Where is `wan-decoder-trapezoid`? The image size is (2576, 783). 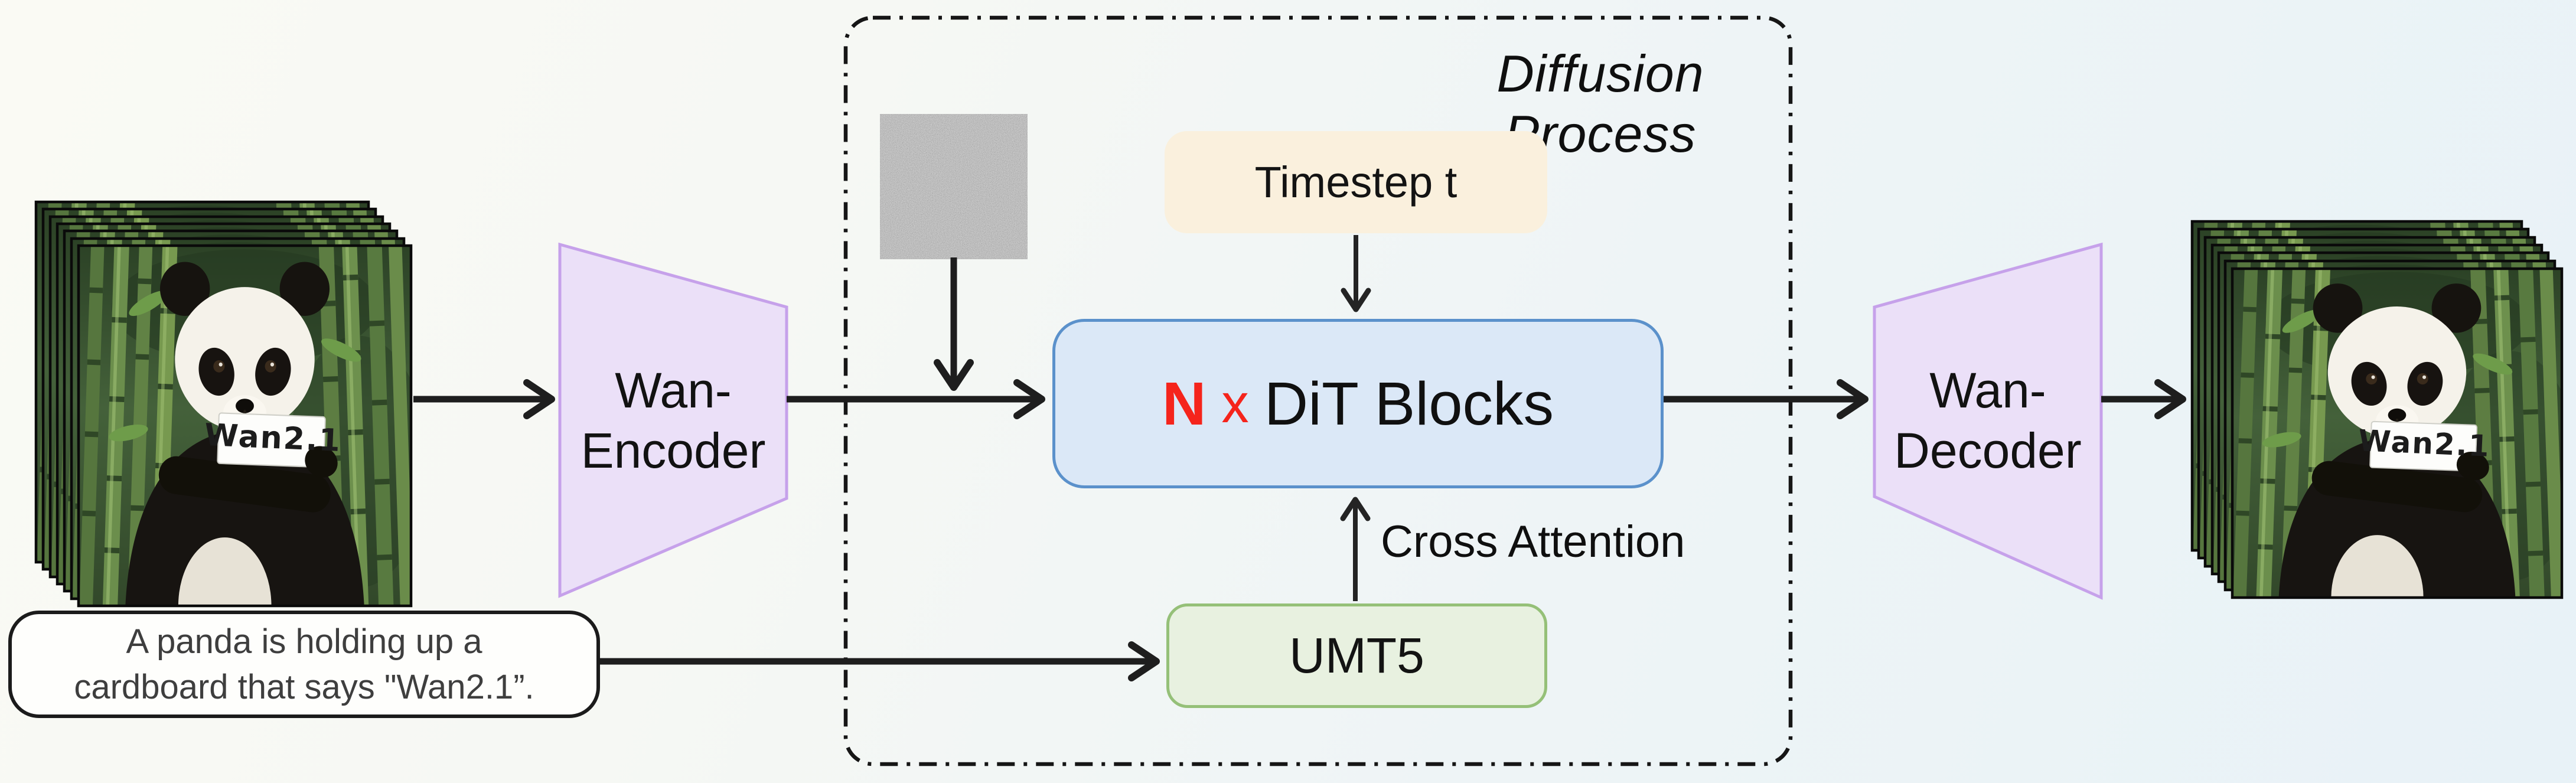 wan-decoder-trapezoid is located at coordinates (1988, 421).